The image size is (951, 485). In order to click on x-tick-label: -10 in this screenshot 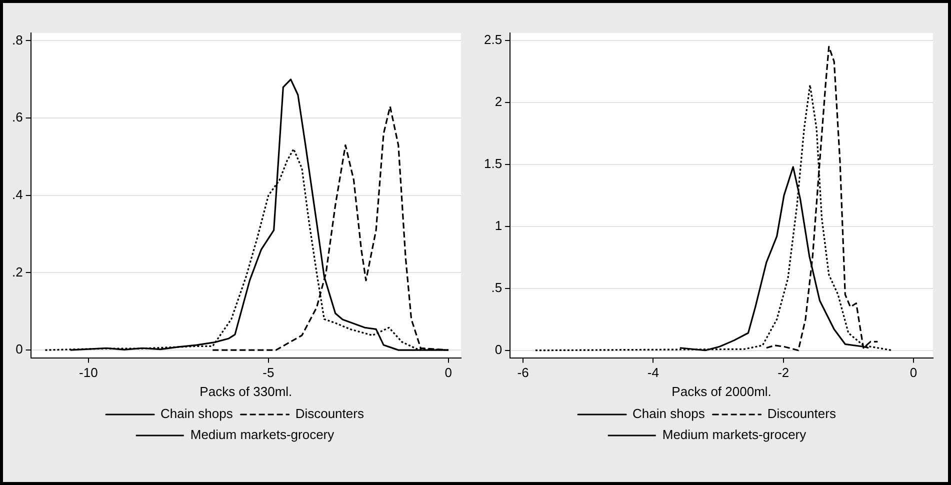, I will do `click(88, 372)`.